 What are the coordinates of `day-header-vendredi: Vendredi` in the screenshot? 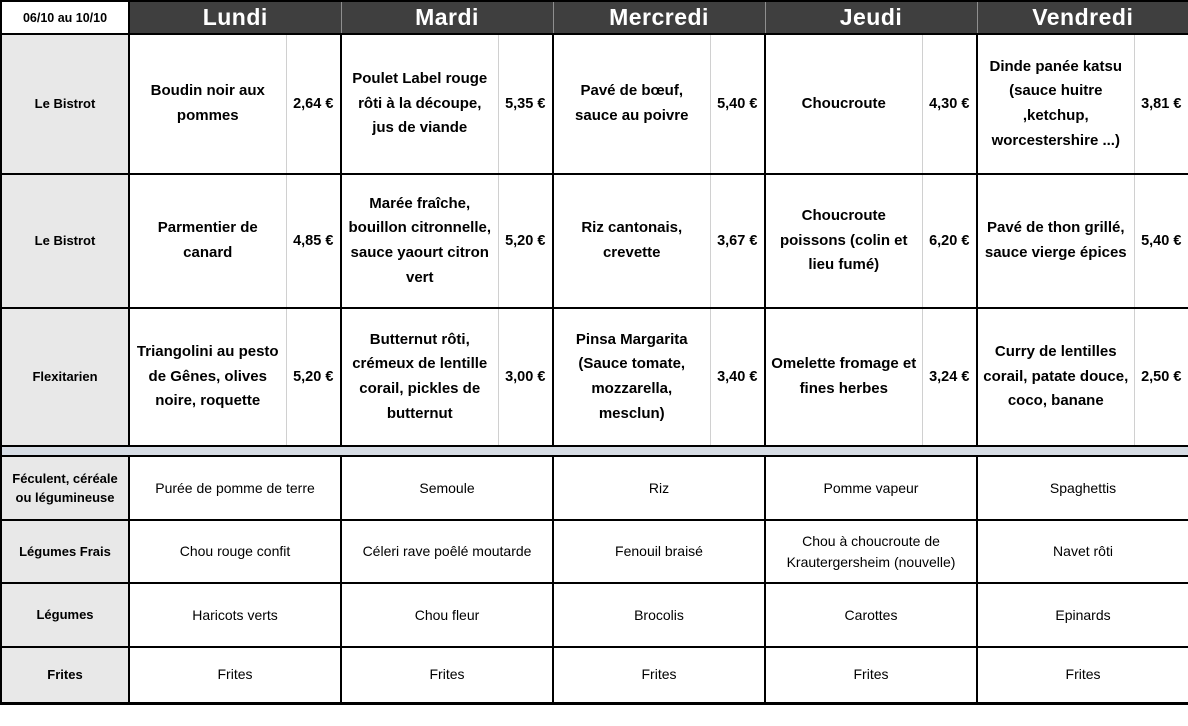 It's located at (1082, 17).